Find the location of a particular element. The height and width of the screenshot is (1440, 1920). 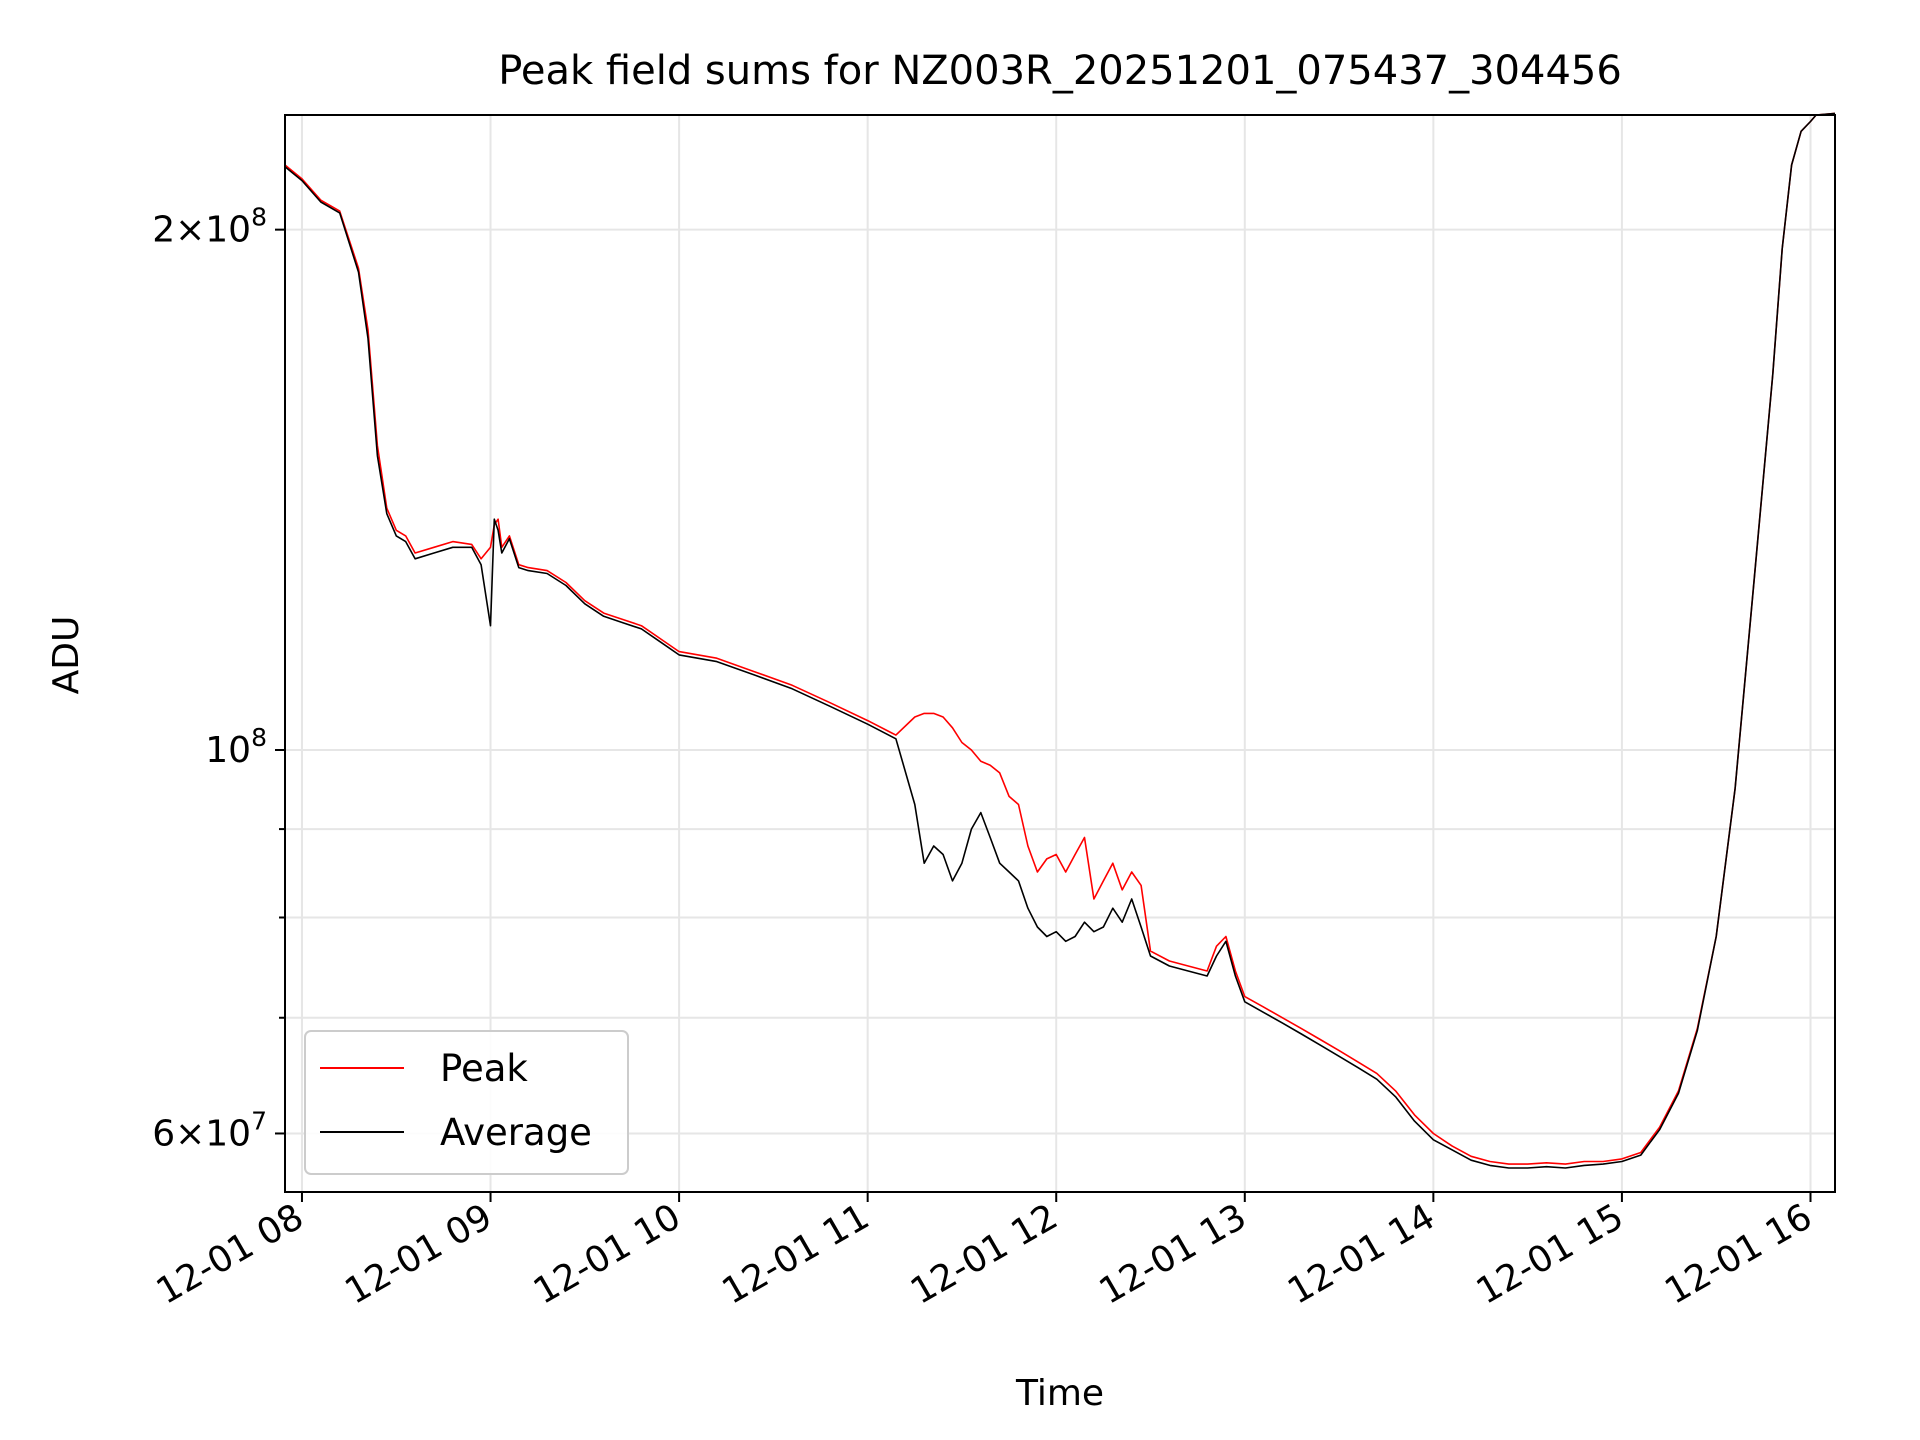

legend: Peak Average is located at coordinates (466, 1102).